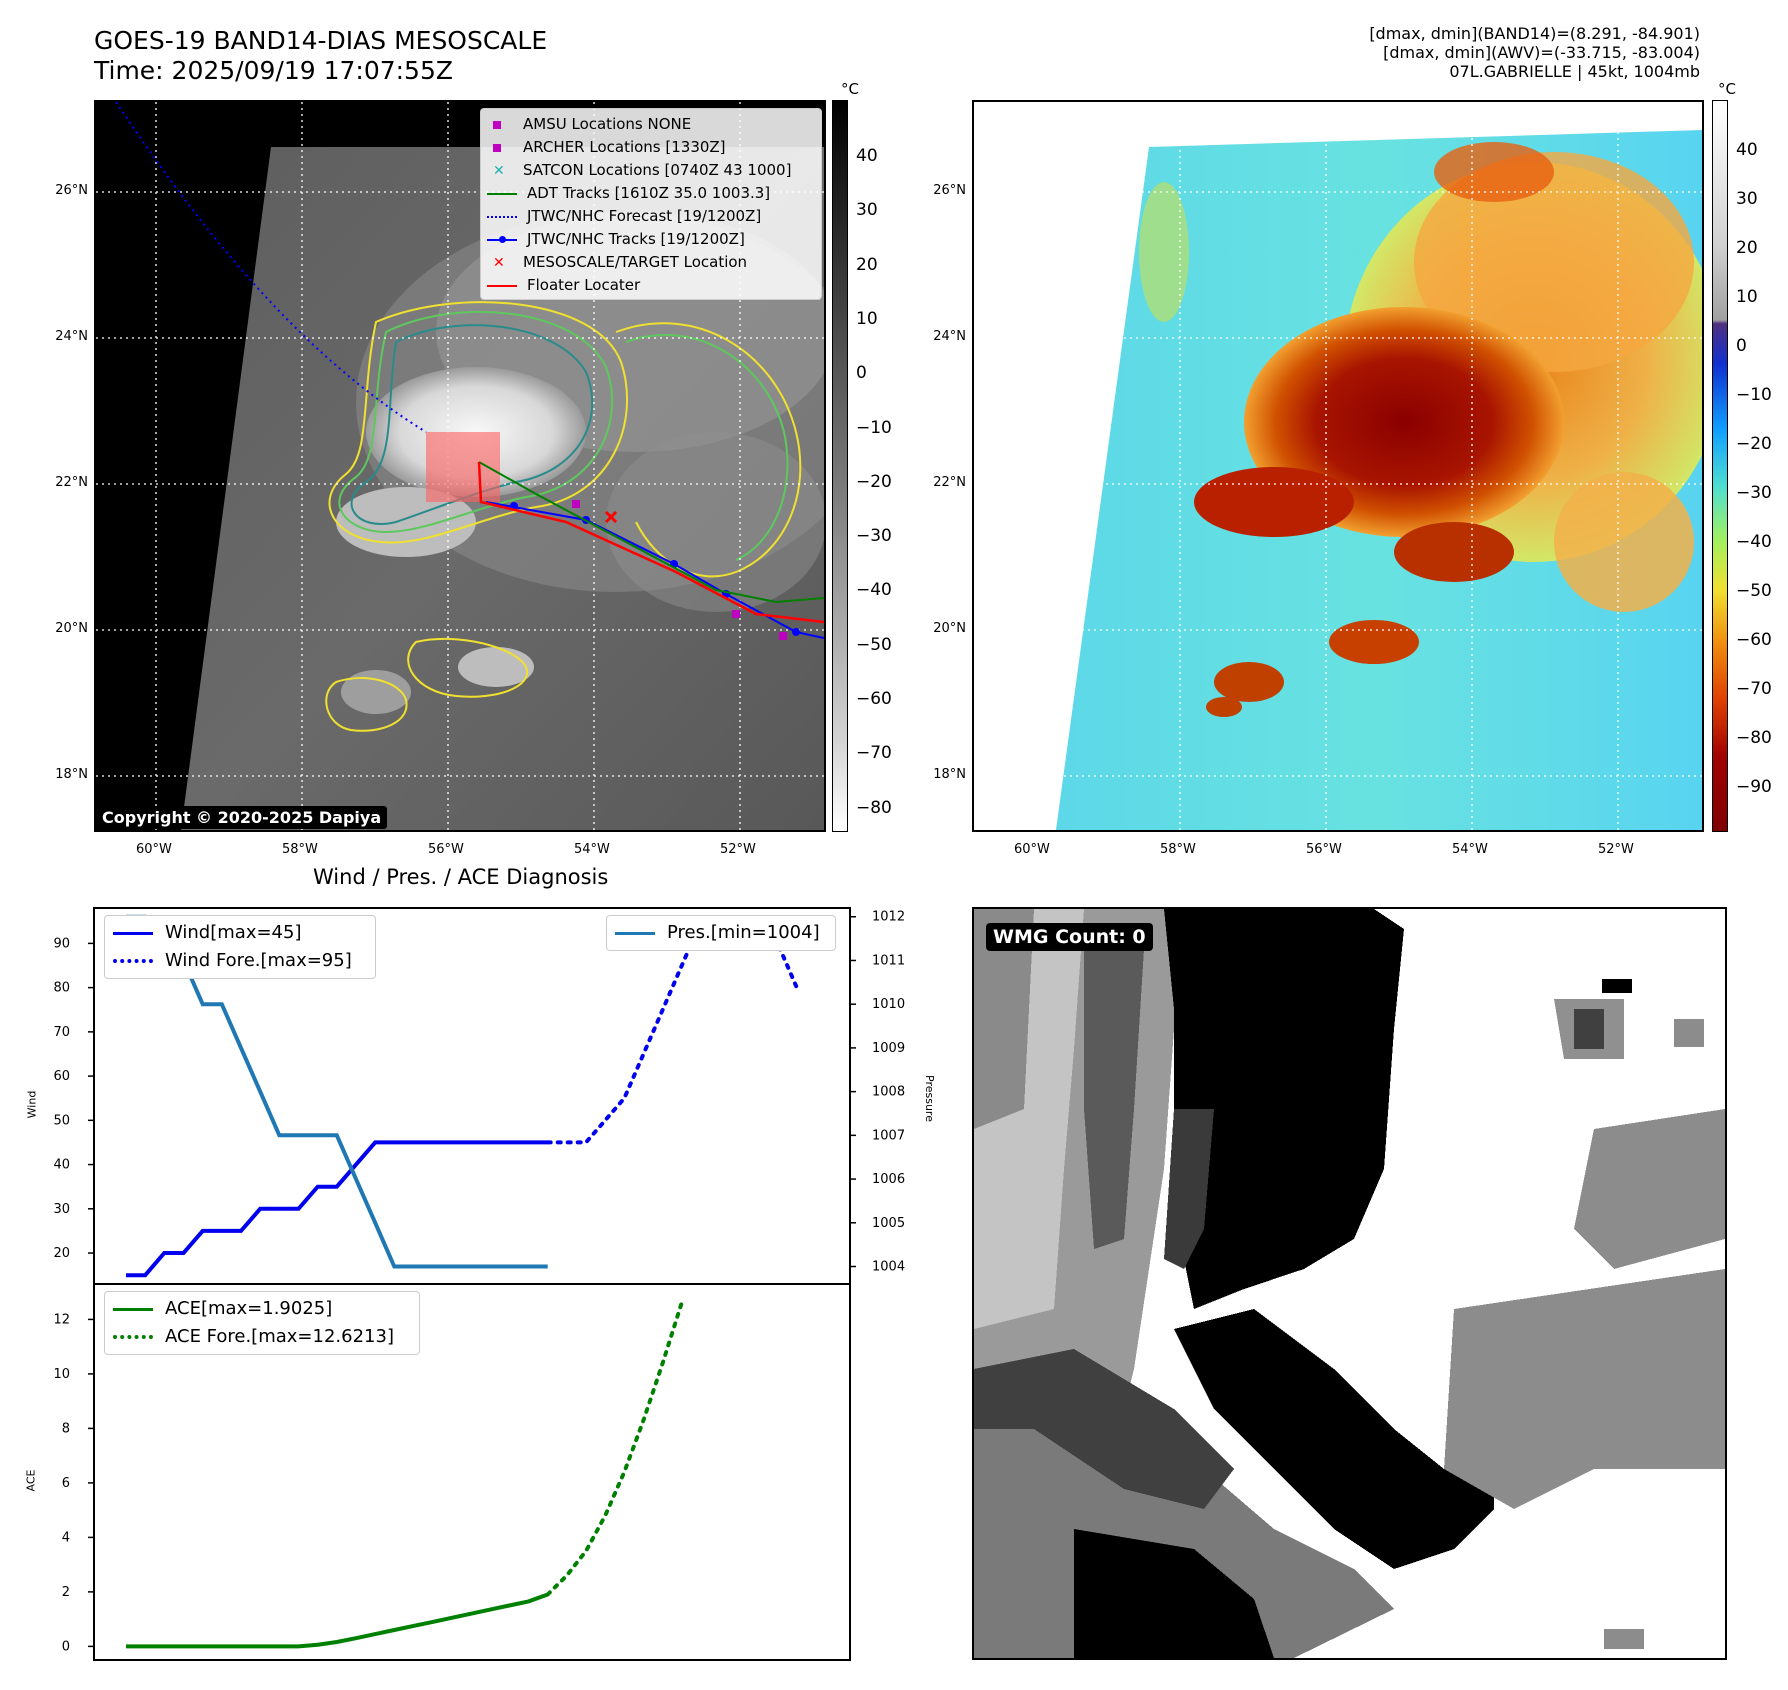  I want to click on colorbar-left-tick: 0, so click(861, 373).